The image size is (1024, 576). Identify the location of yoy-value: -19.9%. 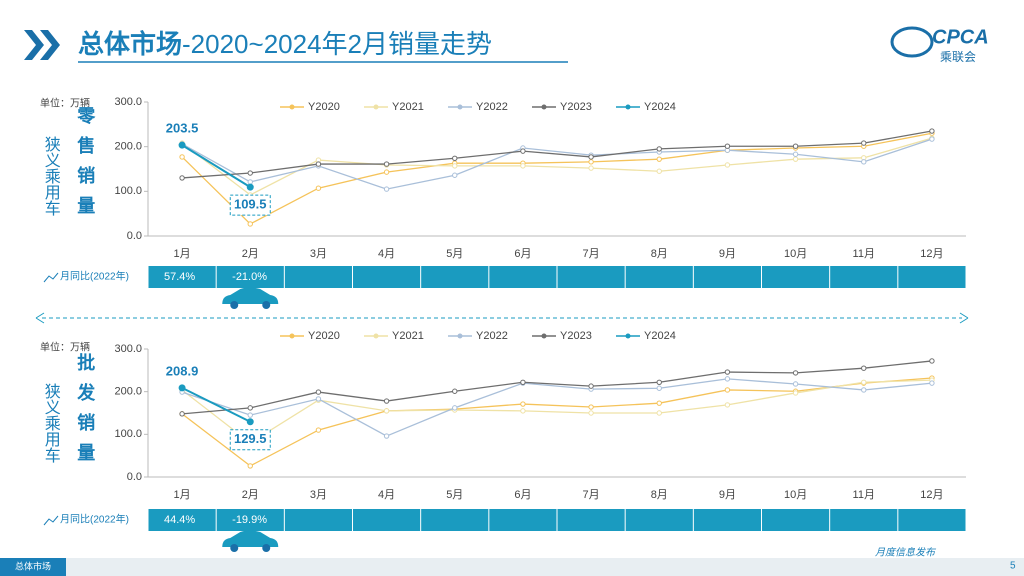
(249, 520).